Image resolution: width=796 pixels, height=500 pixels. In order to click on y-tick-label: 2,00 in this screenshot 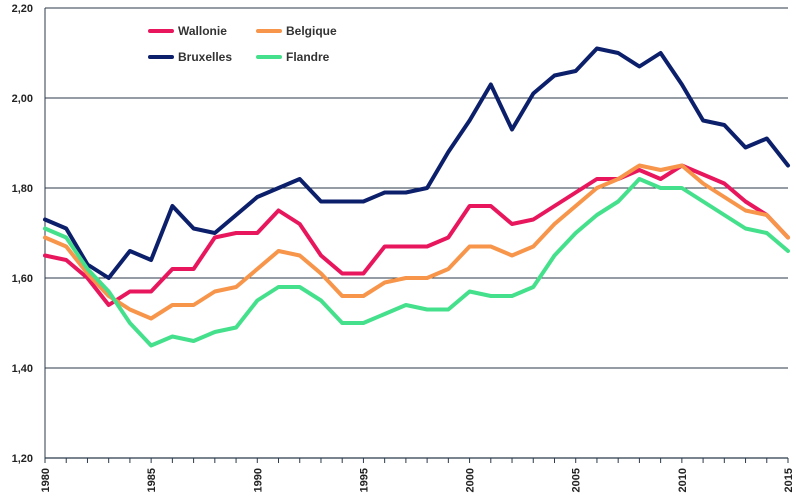, I will do `click(22, 99)`.